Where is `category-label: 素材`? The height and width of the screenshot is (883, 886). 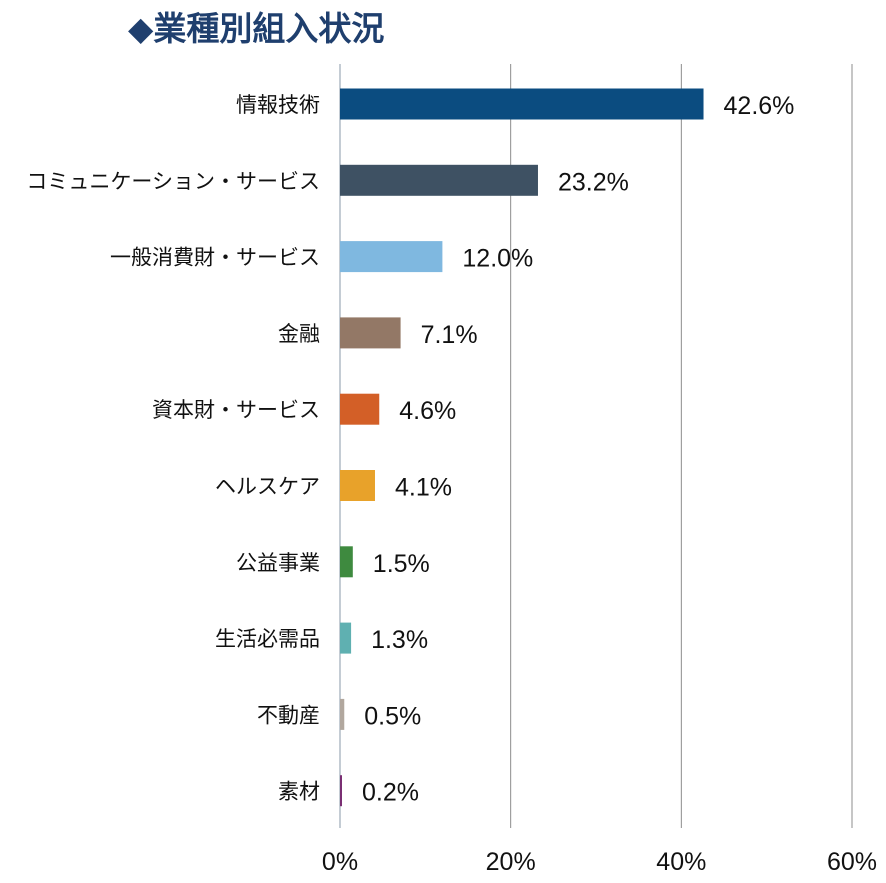 category-label: 素材 is located at coordinates (299, 792).